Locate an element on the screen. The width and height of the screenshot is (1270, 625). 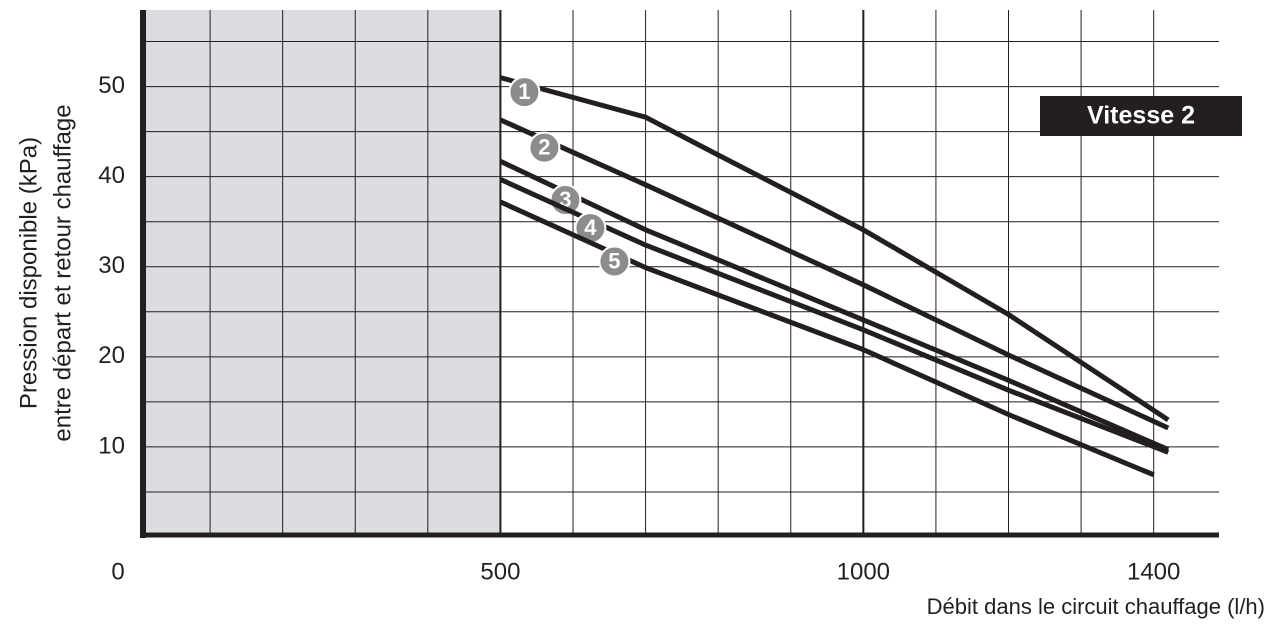
curve-badge: 1 is located at coordinates (524, 92).